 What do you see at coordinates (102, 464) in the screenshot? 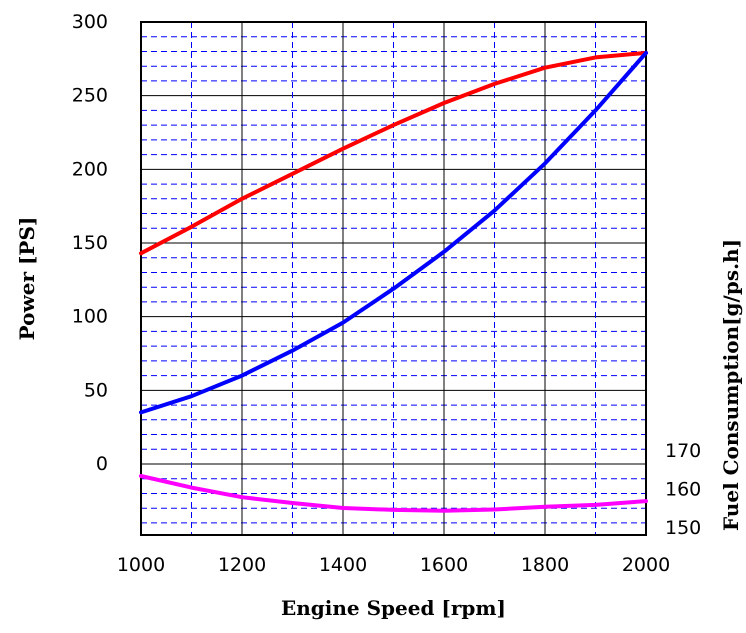
I see `y-left-tick-label: 0` at bounding box center [102, 464].